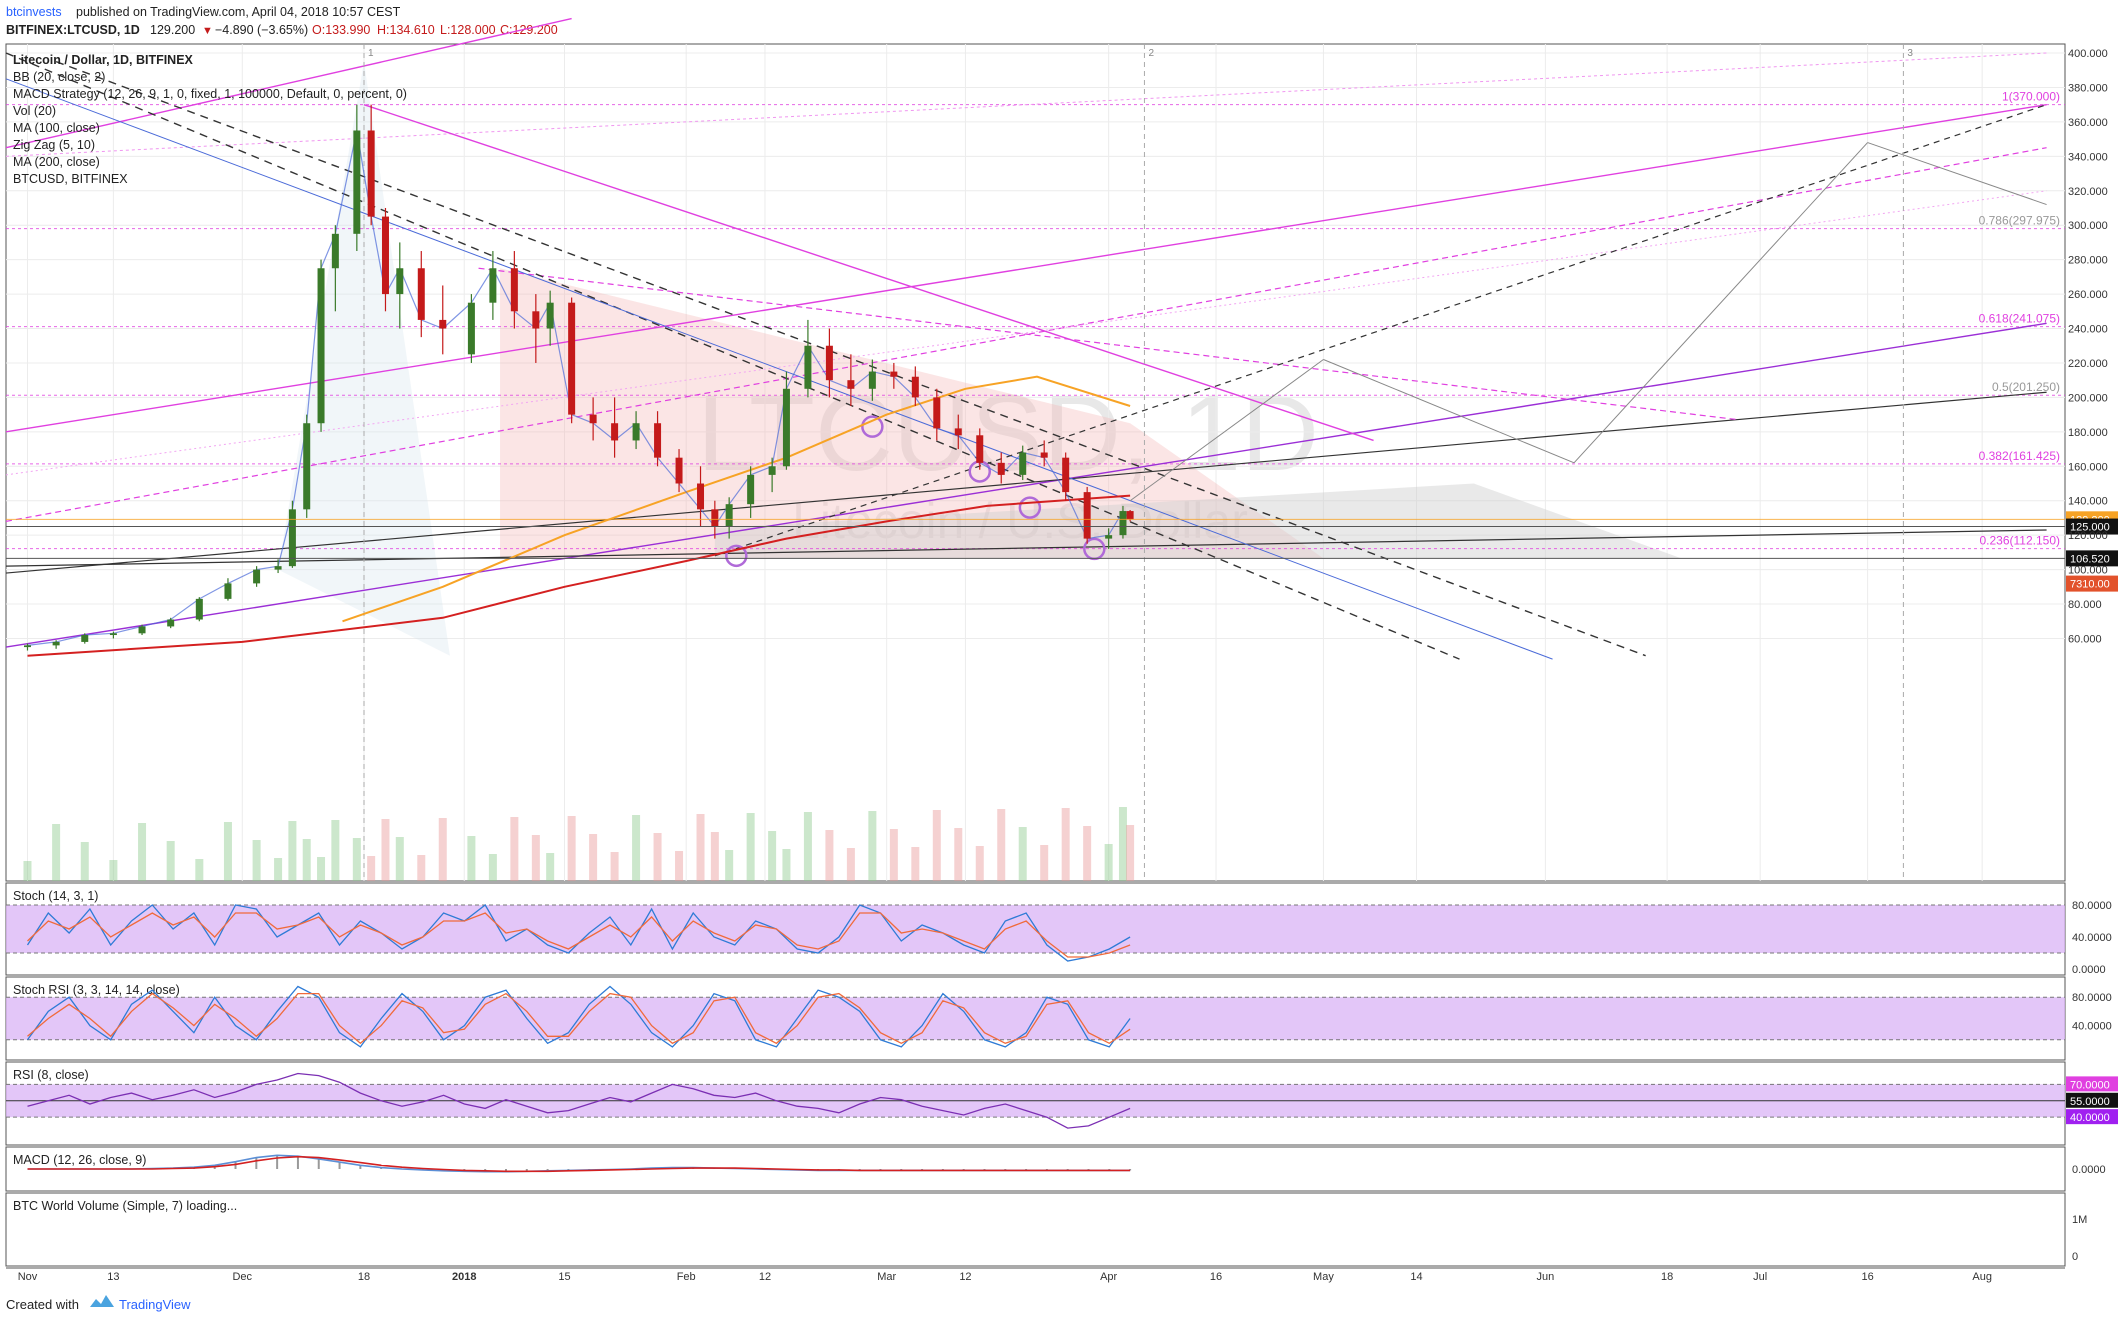 This screenshot has width=2122, height=1321. I want to click on created-with-text: Created with, so click(42, 1304).